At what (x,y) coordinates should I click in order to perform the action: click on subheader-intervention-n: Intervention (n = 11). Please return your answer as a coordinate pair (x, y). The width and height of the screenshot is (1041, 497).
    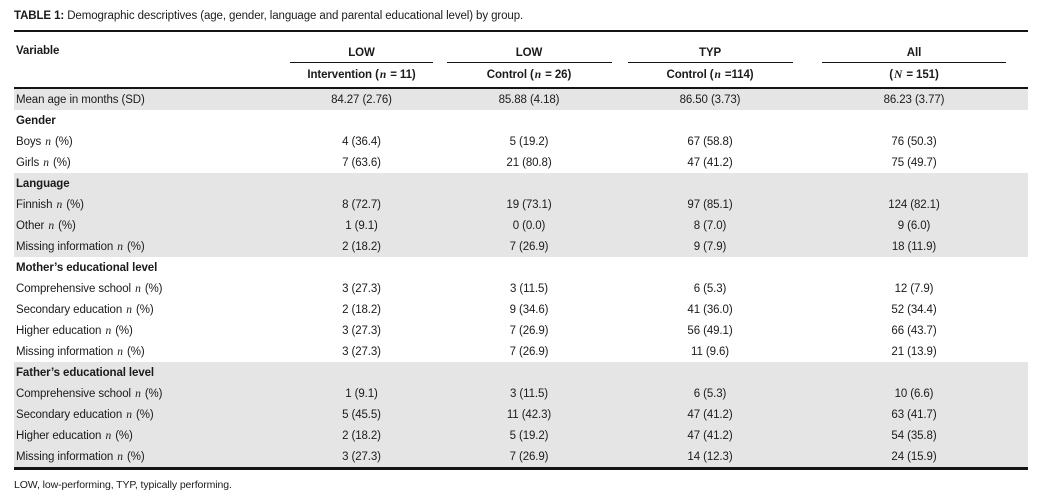
    Looking at the image, I should click on (361, 76).